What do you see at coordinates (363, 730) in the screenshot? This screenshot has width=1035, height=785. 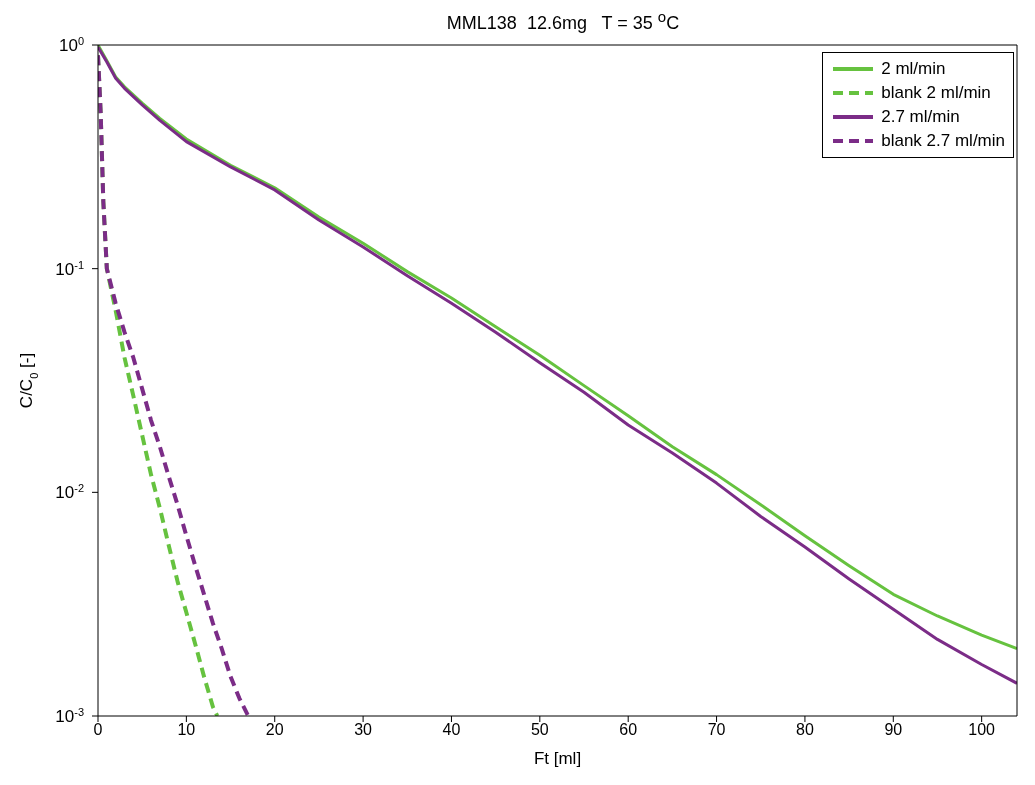 I see `x-tick-label: 30` at bounding box center [363, 730].